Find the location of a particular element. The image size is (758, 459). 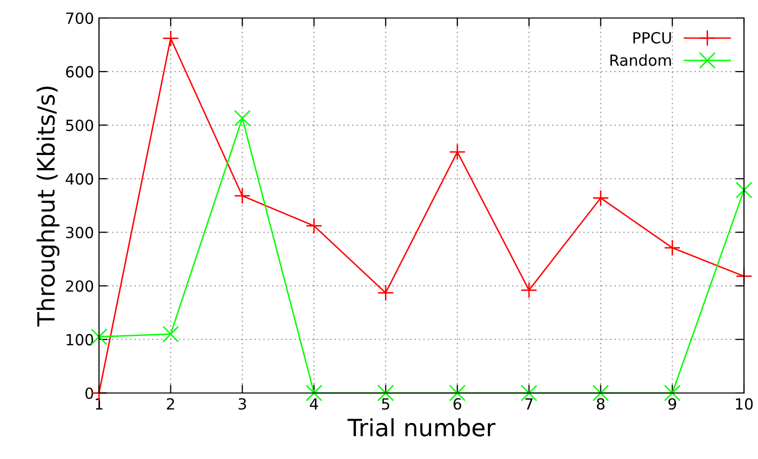

x-axis-title: Trial number is located at coordinates (421, 427).